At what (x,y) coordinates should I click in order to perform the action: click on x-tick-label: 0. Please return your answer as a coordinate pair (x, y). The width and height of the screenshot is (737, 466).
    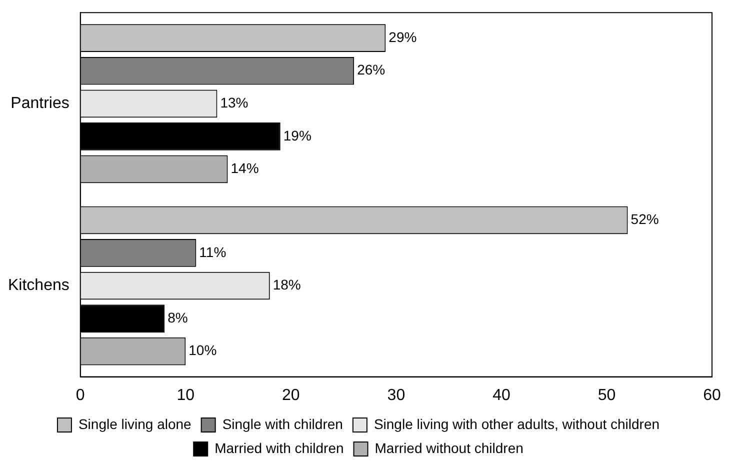
    Looking at the image, I should click on (80, 395).